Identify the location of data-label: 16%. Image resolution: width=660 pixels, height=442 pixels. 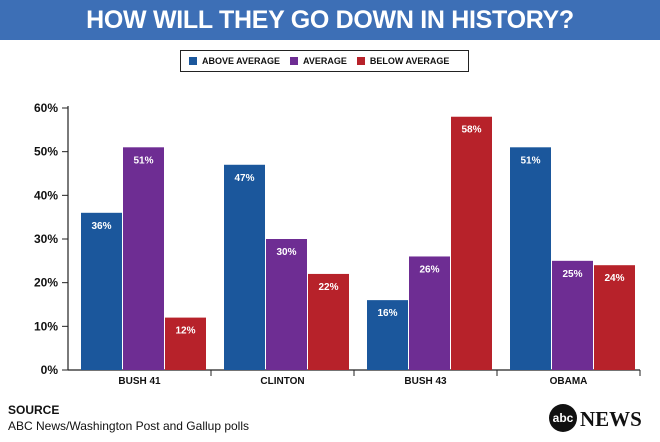
(387, 313).